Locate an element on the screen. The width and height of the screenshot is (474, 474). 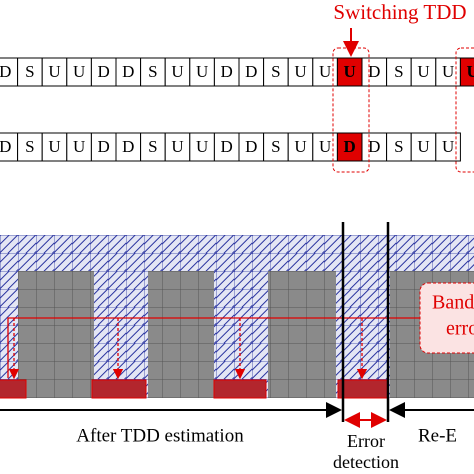
detected-bars is located at coordinates (194, 389).